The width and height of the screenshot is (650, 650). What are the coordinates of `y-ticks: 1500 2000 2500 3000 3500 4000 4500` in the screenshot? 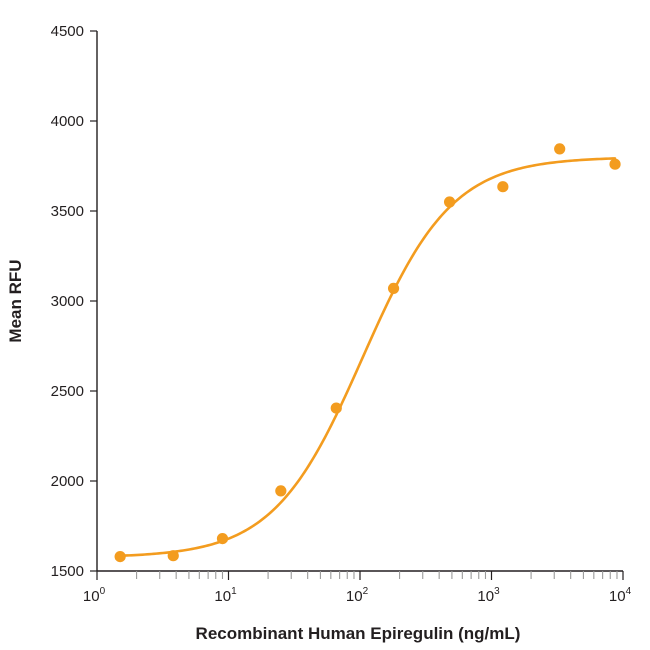 It's located at (74, 301).